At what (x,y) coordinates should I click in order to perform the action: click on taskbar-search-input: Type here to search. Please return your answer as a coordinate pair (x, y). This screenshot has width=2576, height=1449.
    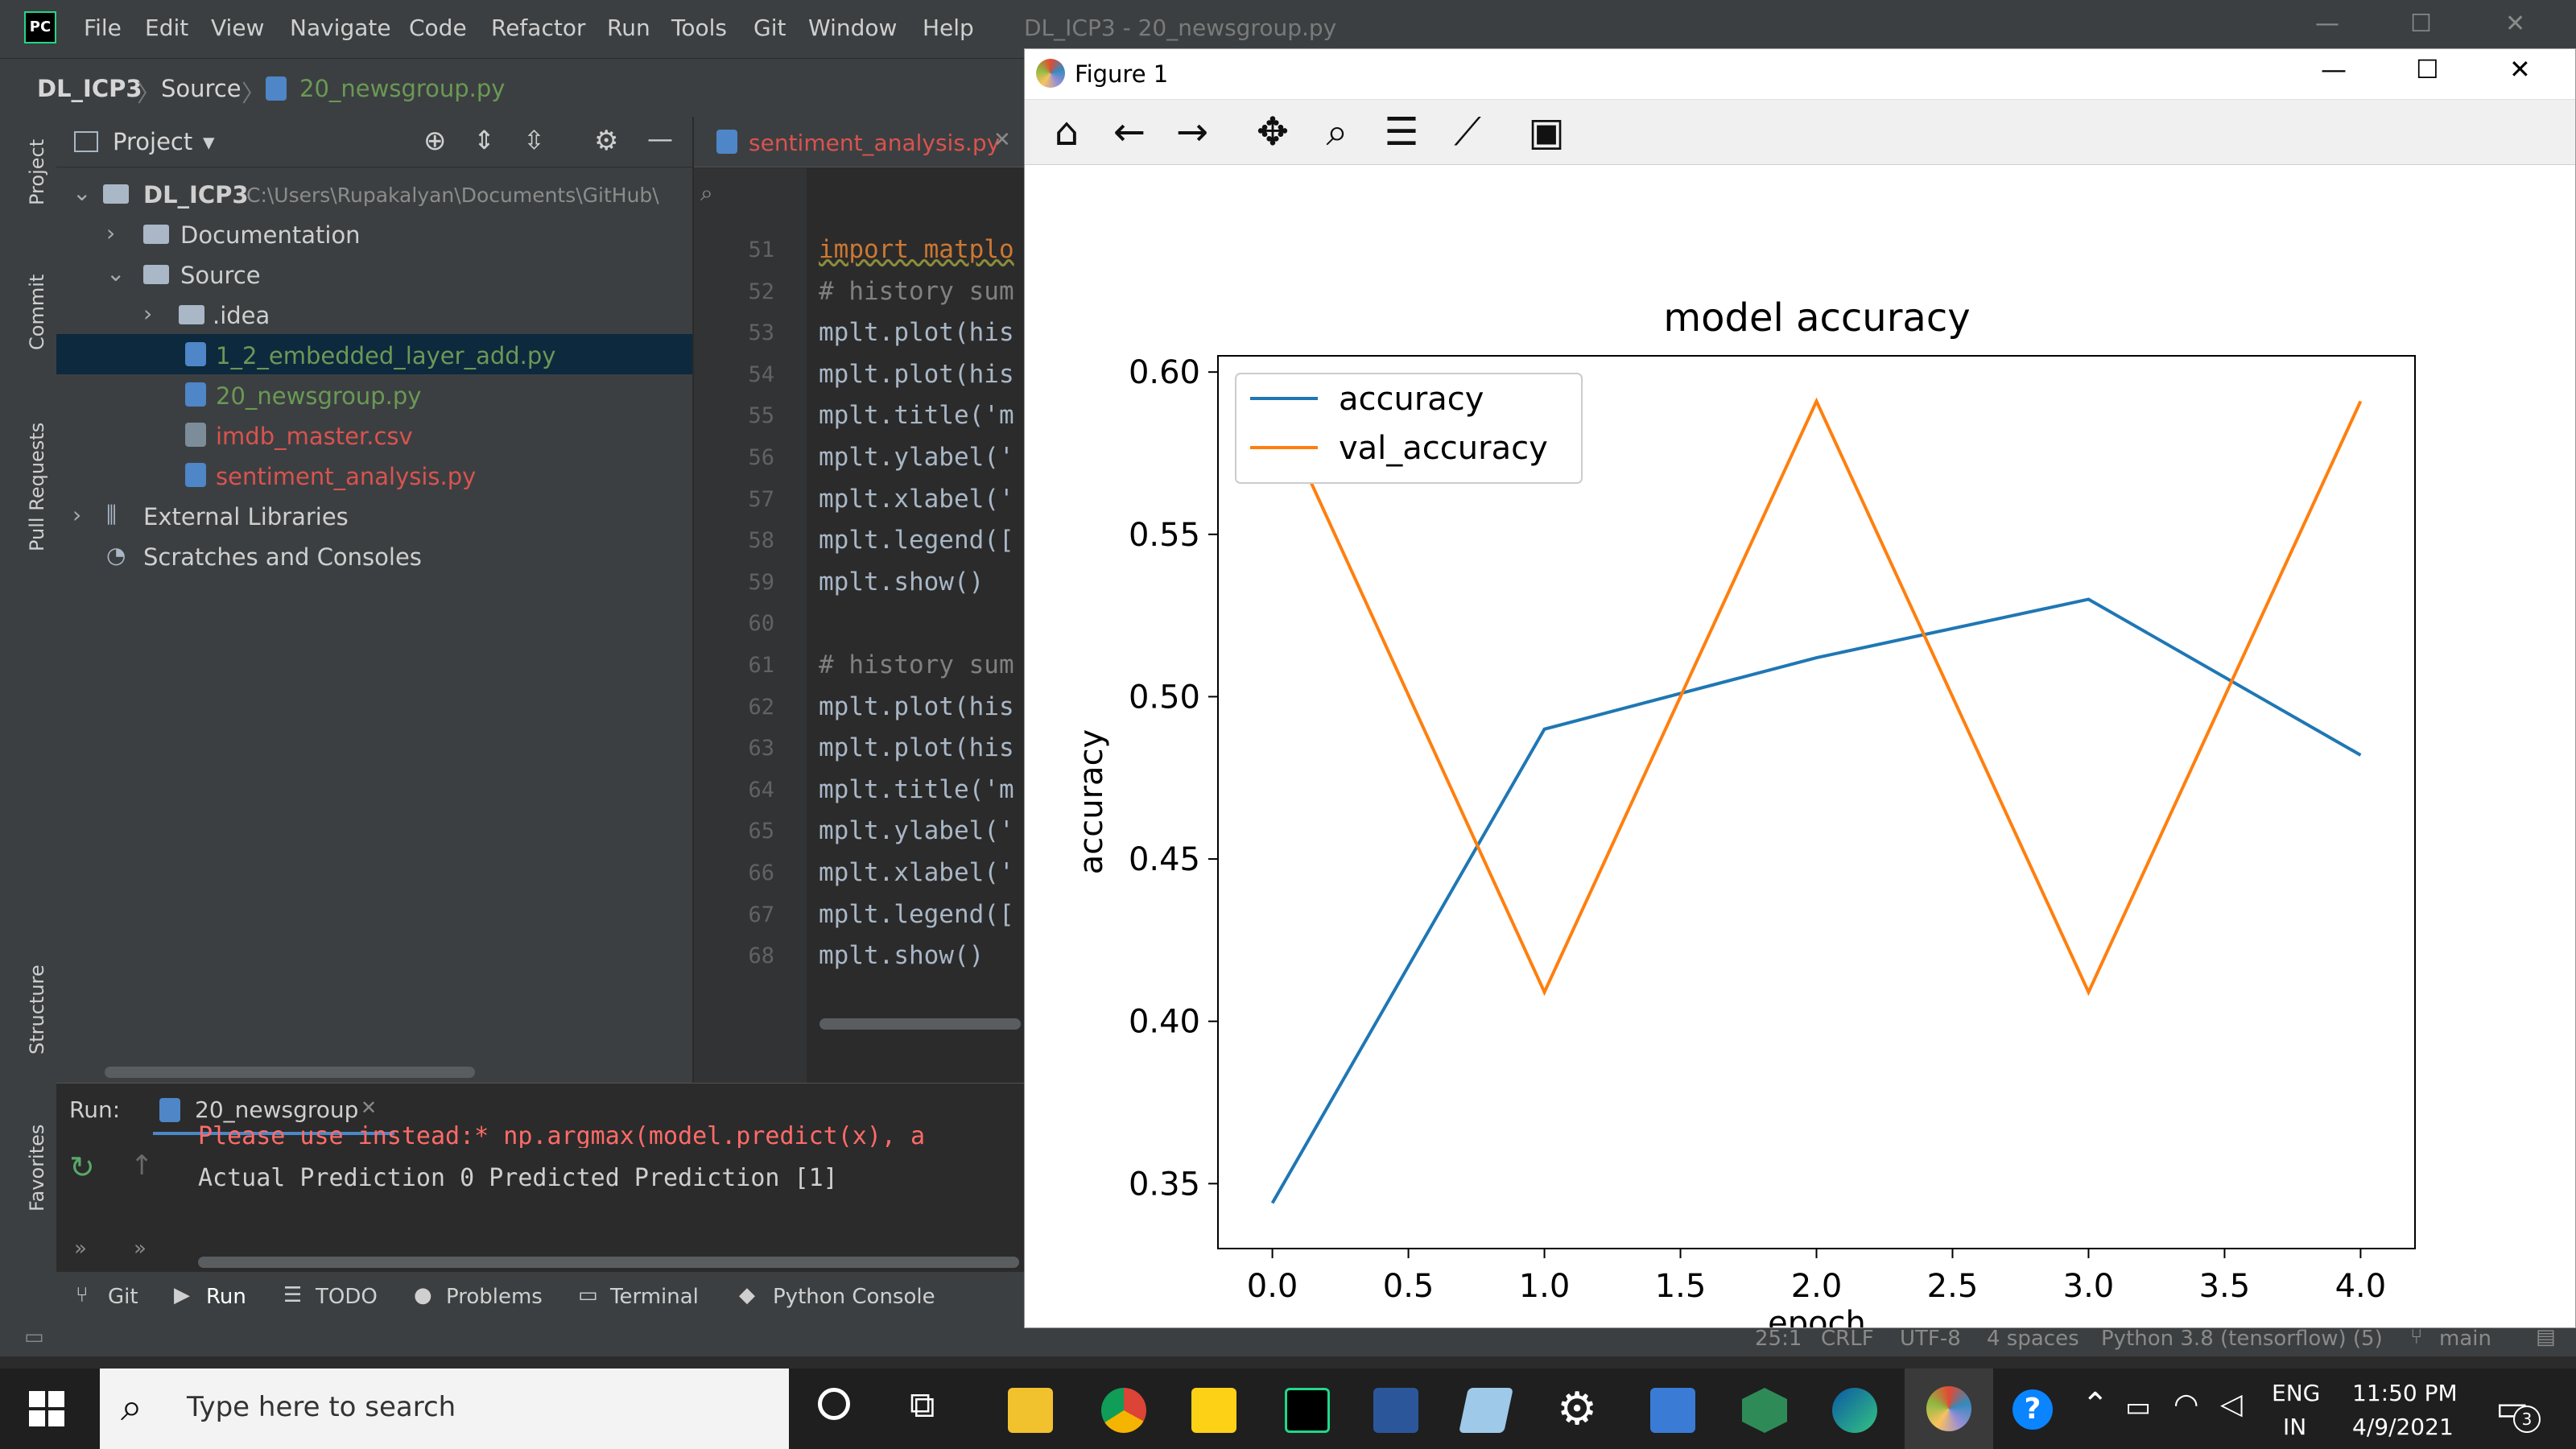
    Looking at the image, I should click on (321, 1407).